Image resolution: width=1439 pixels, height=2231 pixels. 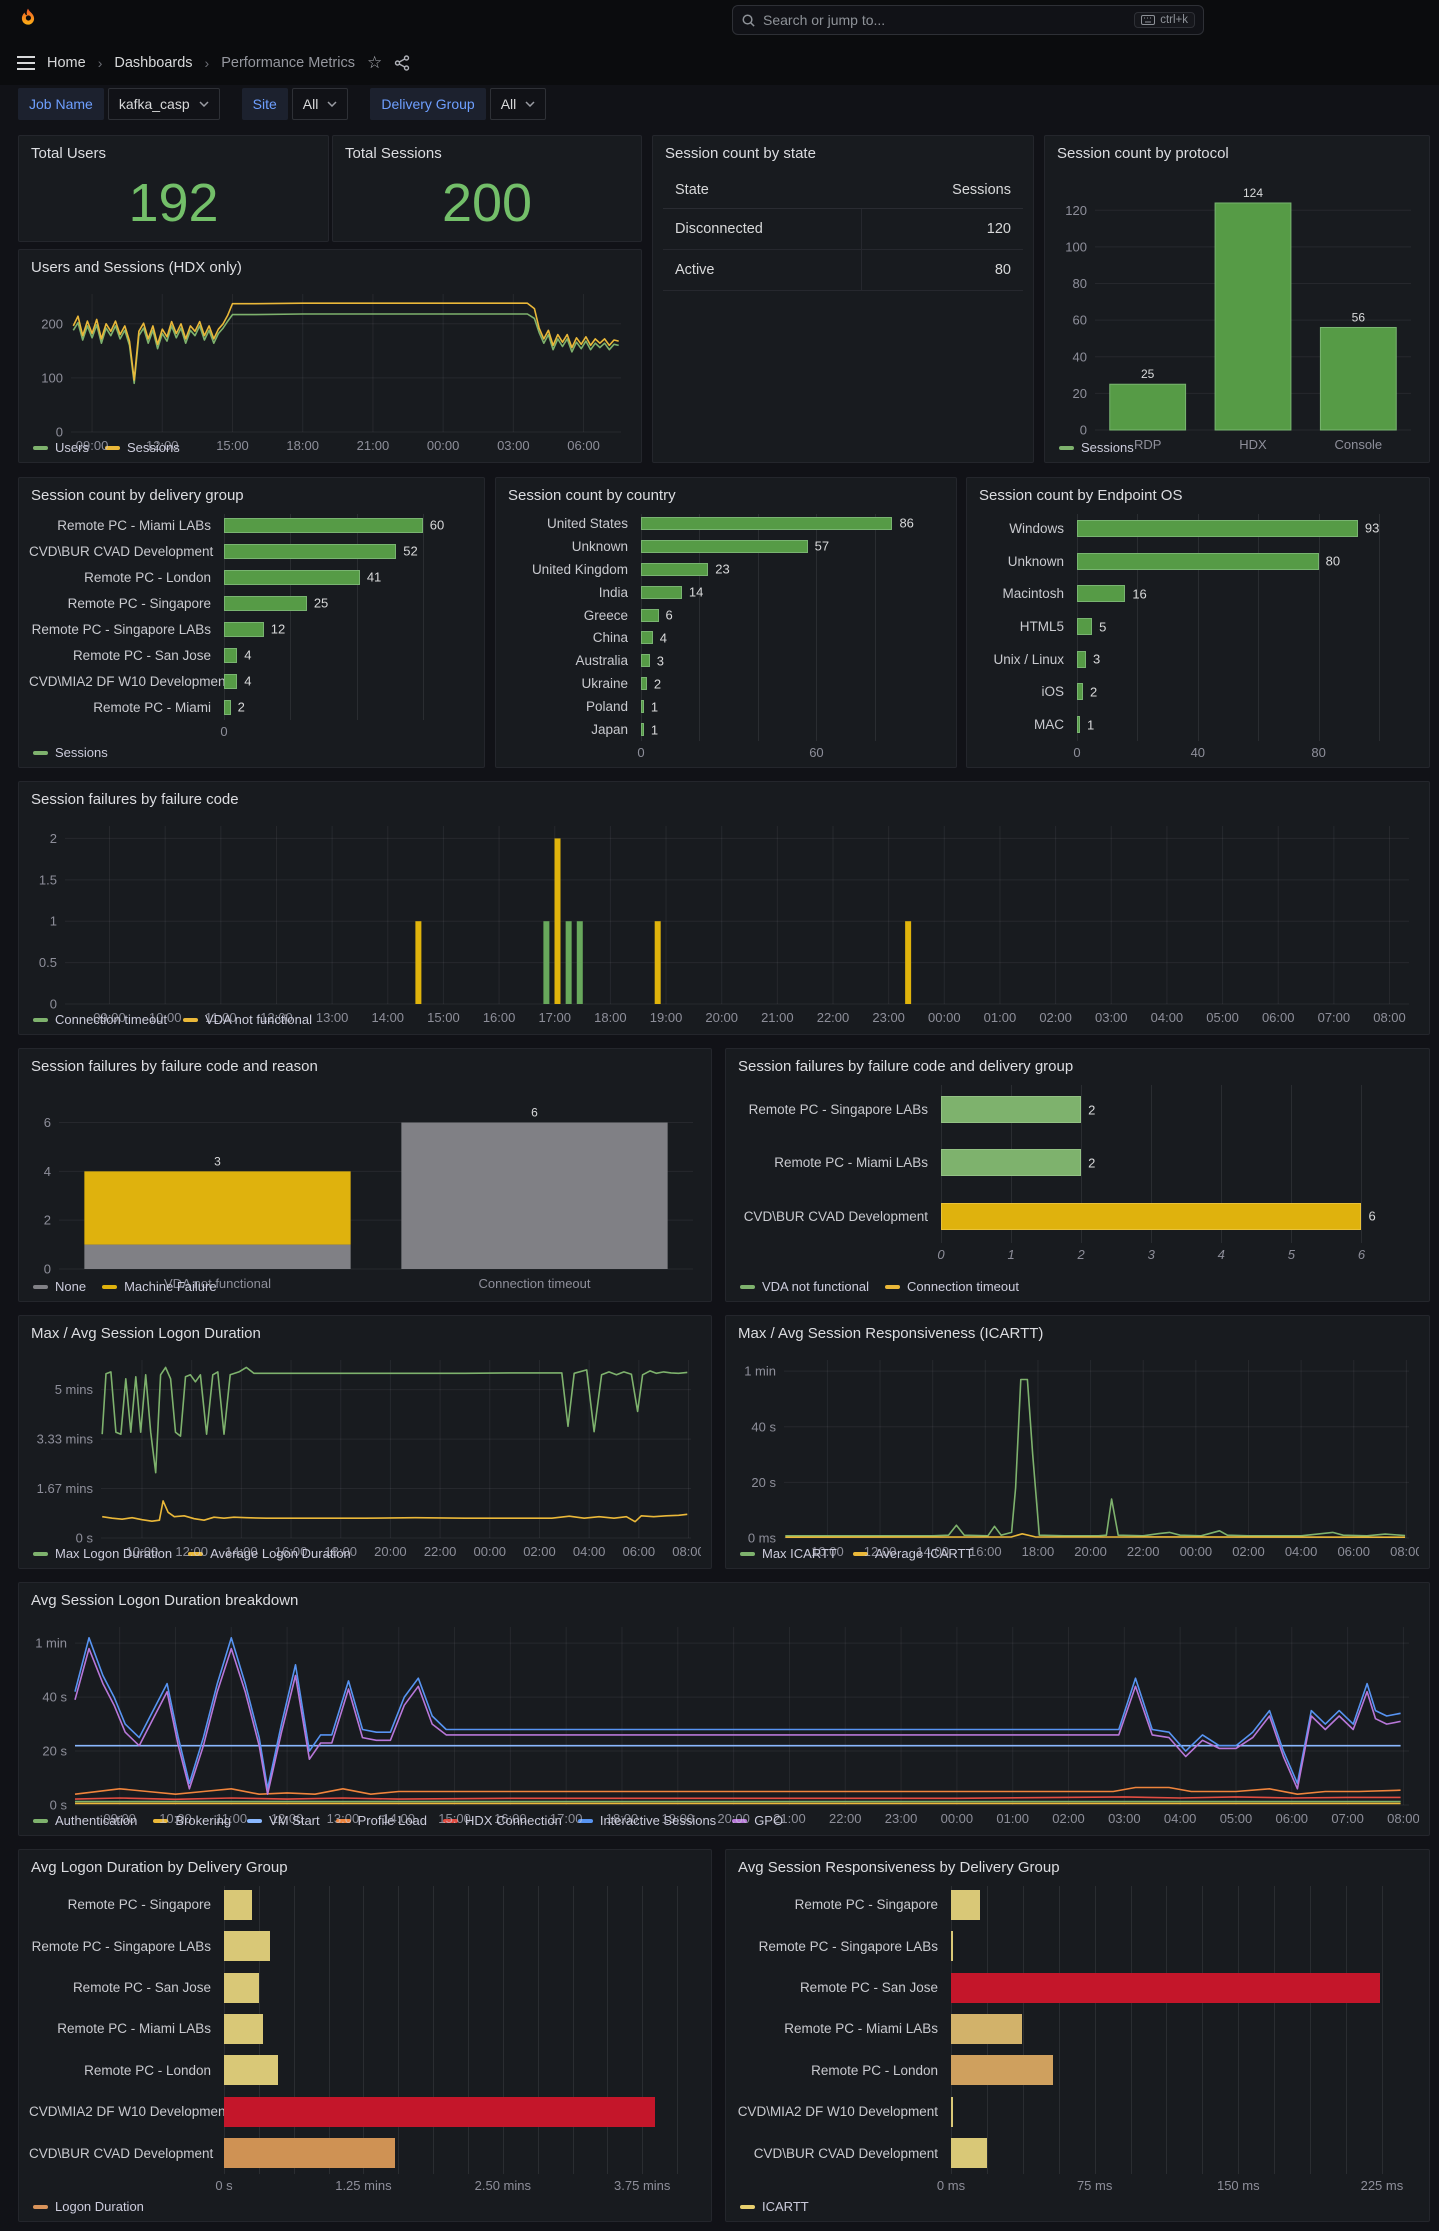 What do you see at coordinates (269, 1553) in the screenshot?
I see `legend-item-average-logon-duration: Average Logon Duration` at bounding box center [269, 1553].